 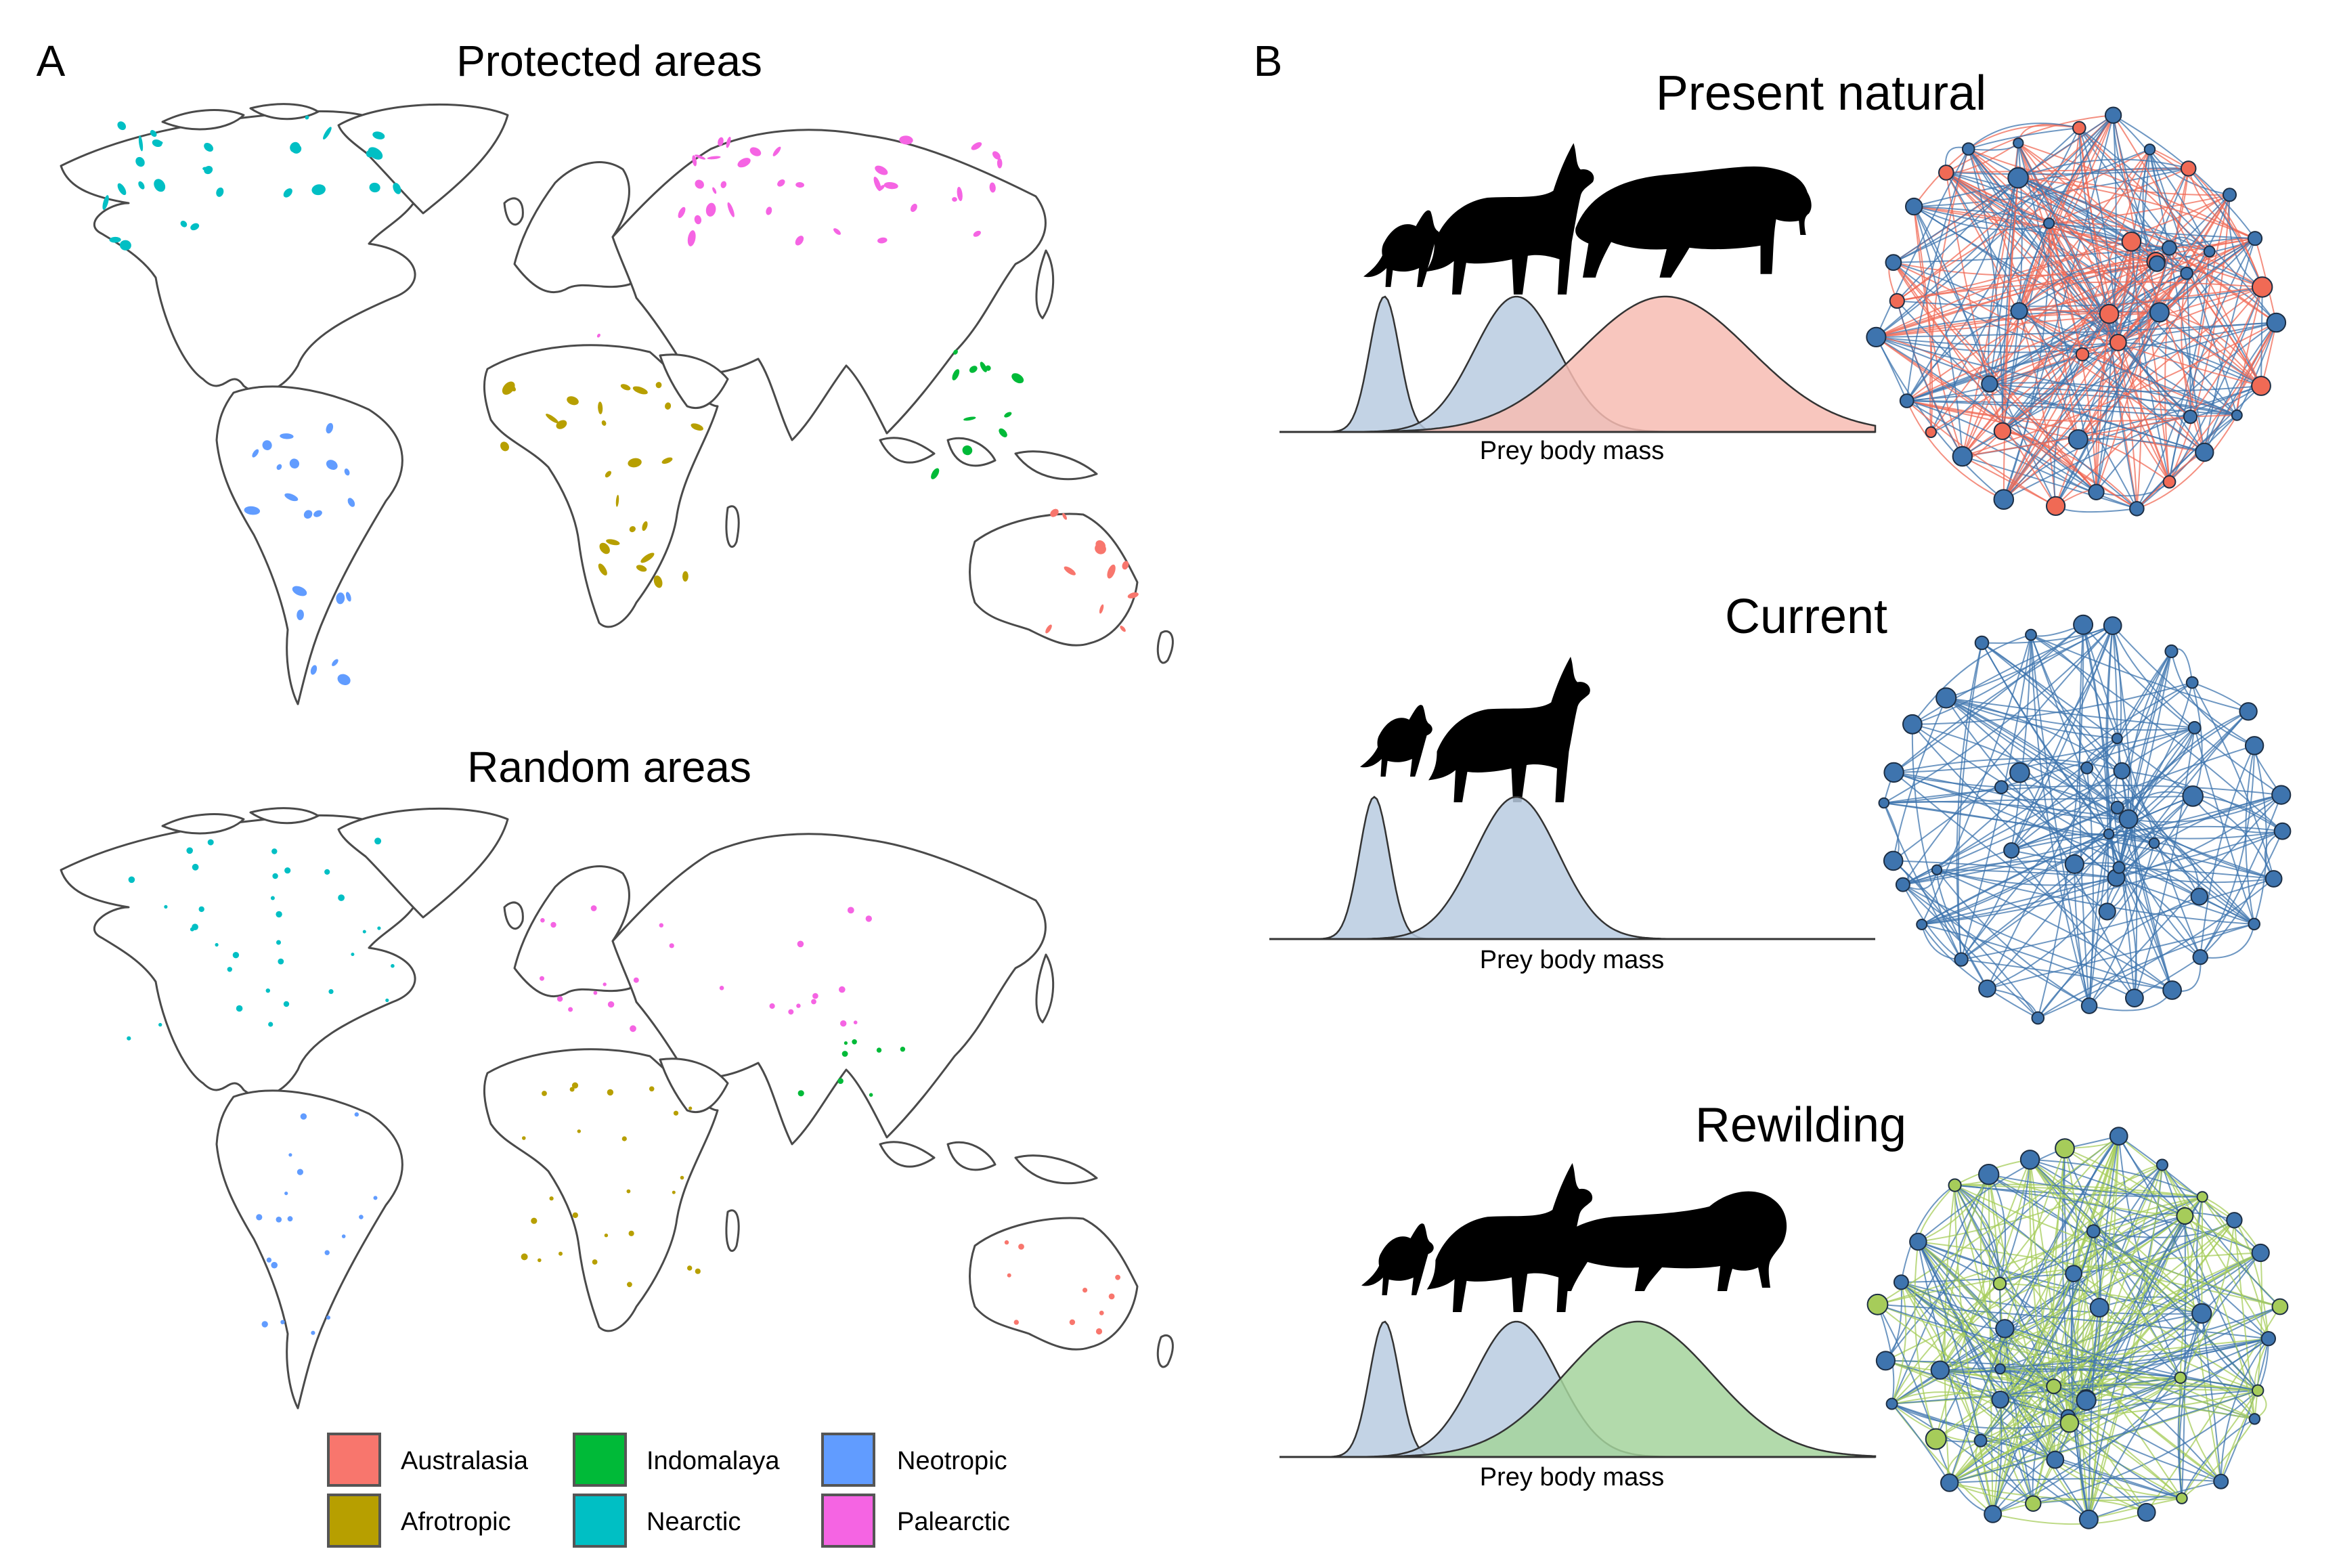 I want to click on map-title-random: Random areas, so click(x=609, y=767).